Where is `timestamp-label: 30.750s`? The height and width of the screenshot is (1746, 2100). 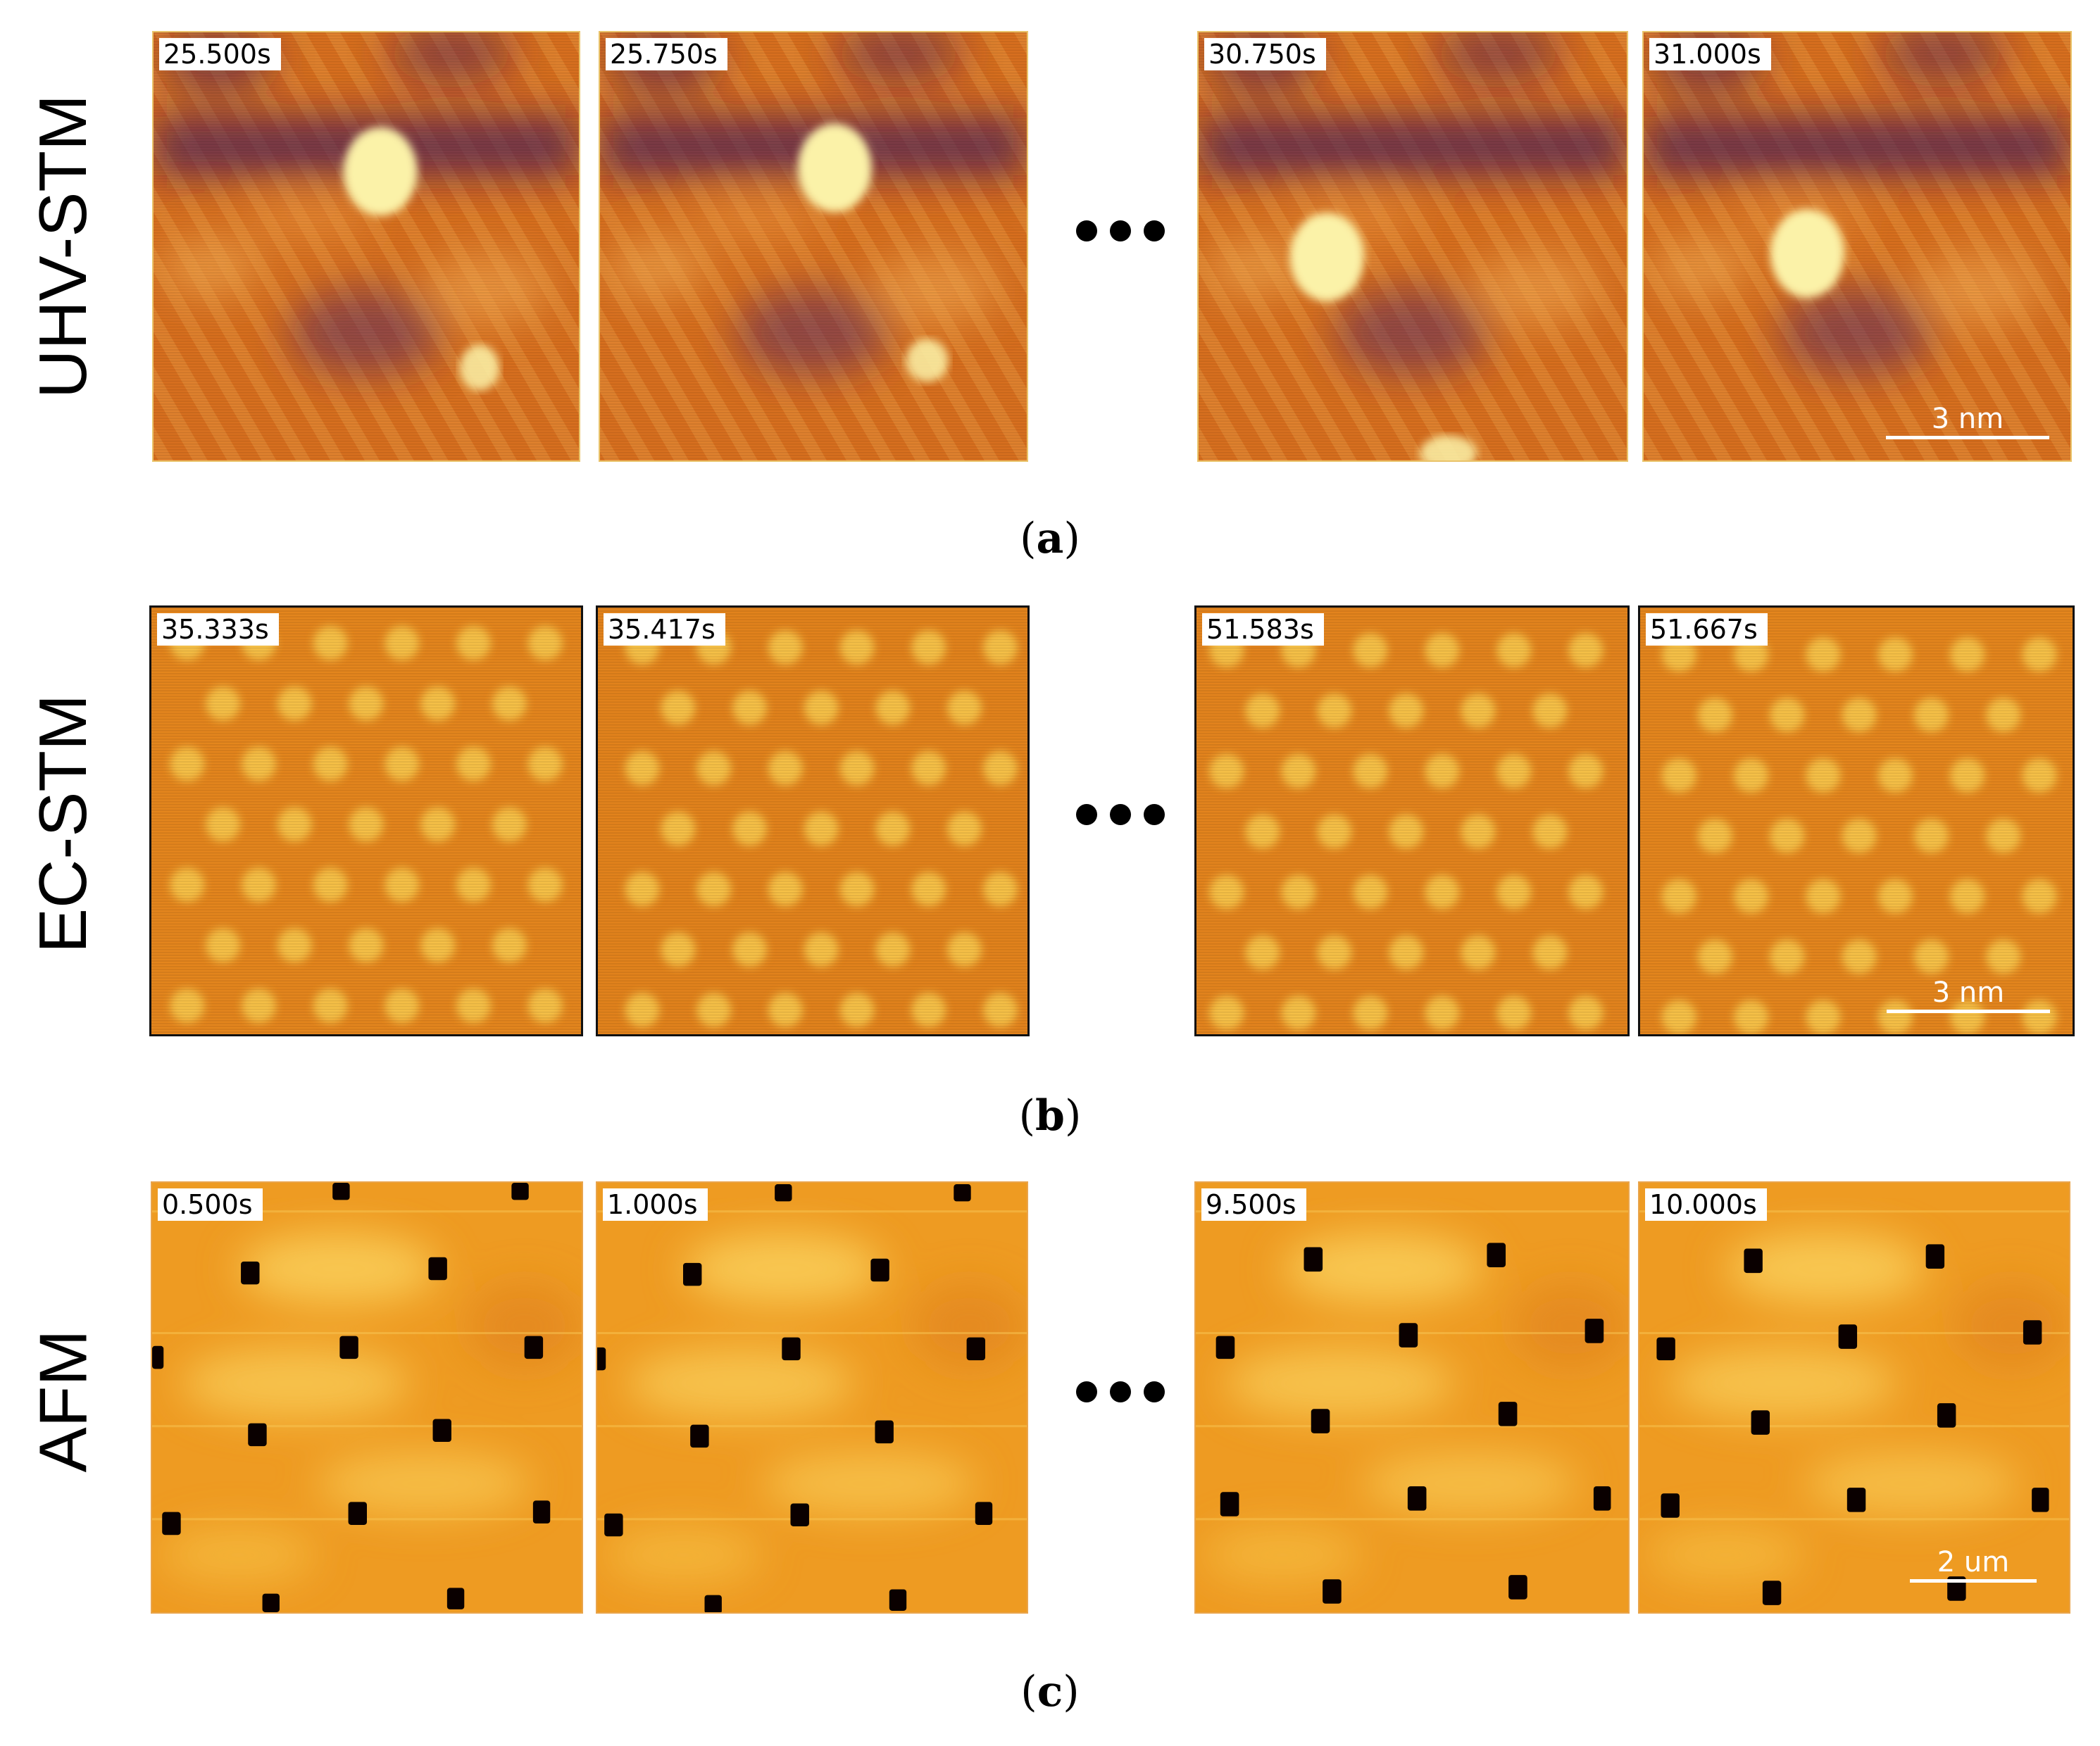 timestamp-label: 30.750s is located at coordinates (1265, 54).